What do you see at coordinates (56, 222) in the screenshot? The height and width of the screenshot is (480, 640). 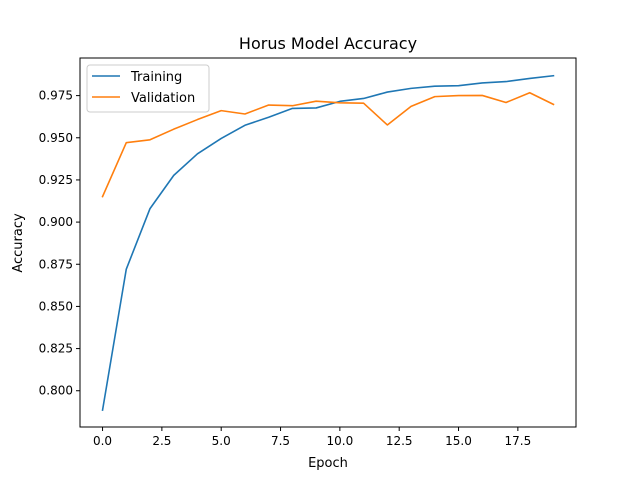 I see `y-tick-label: 0.900` at bounding box center [56, 222].